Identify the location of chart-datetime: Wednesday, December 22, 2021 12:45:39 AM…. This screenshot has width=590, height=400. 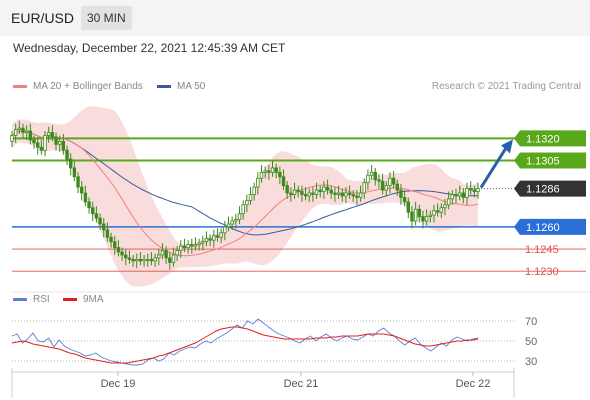
(149, 48).